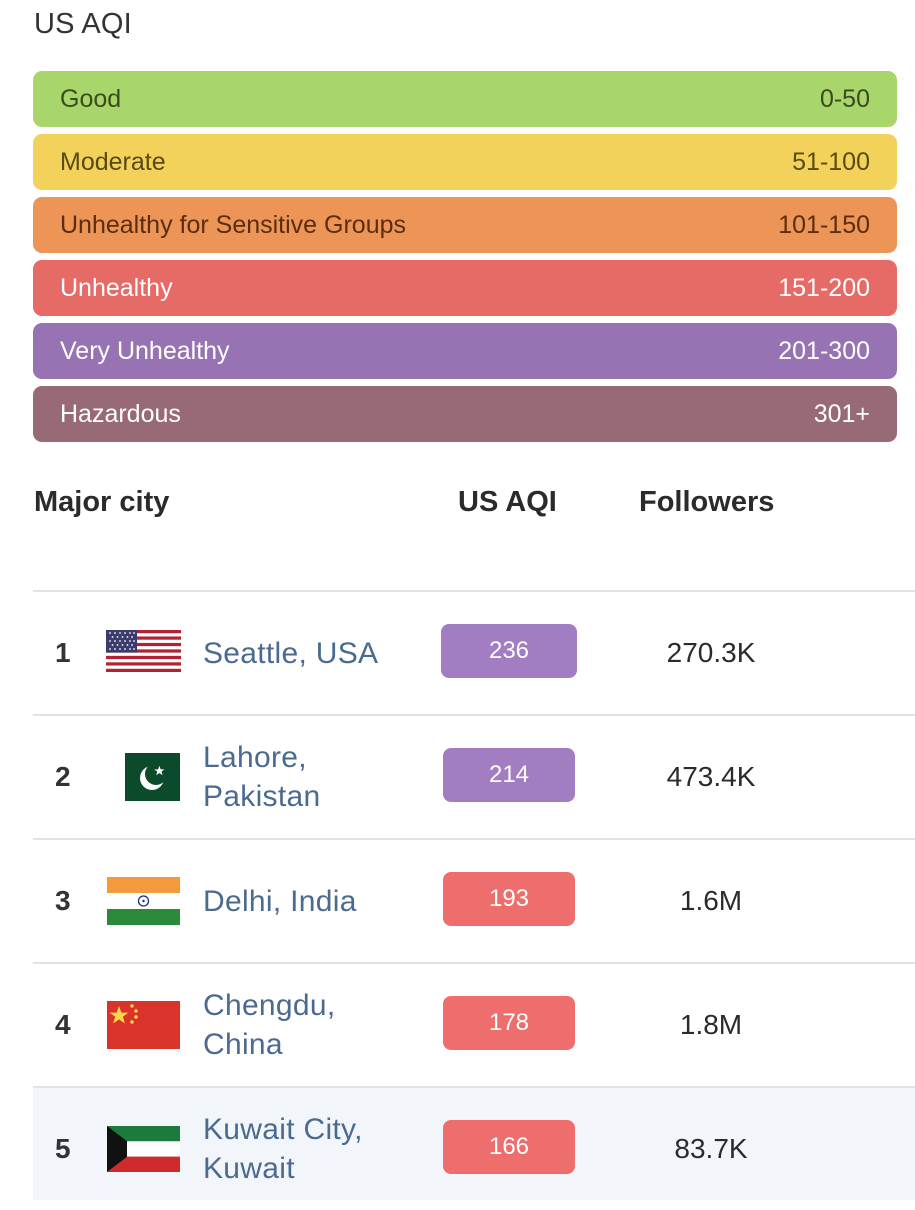 This screenshot has height=1210, width=915. I want to click on followers-count: 473.4K, so click(711, 776).